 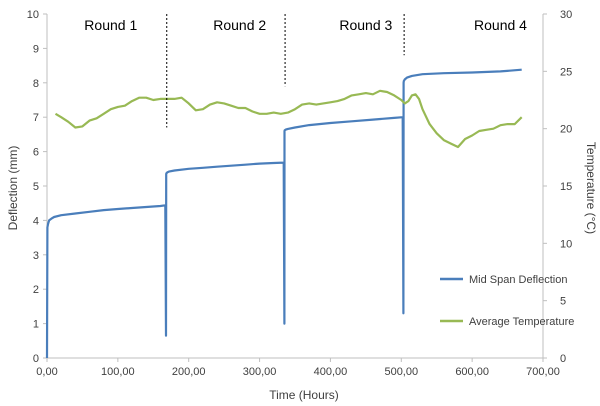 I want to click on x-axis-title: Time (Hours), so click(x=304, y=395).